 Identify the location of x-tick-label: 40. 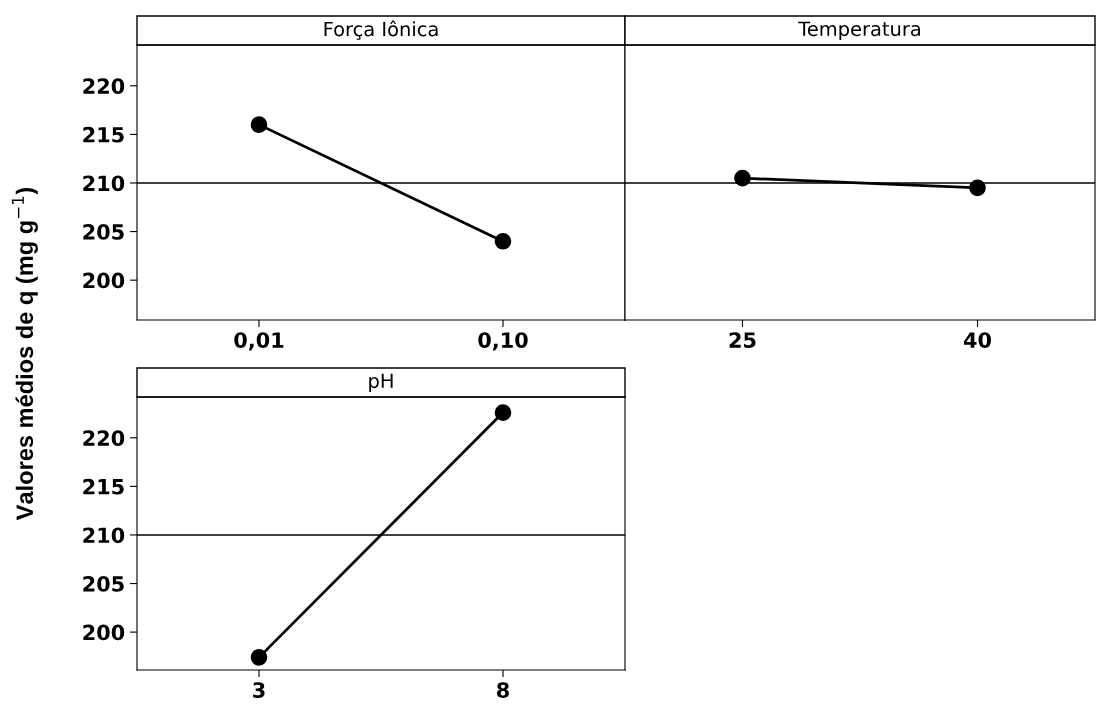
(977, 340).